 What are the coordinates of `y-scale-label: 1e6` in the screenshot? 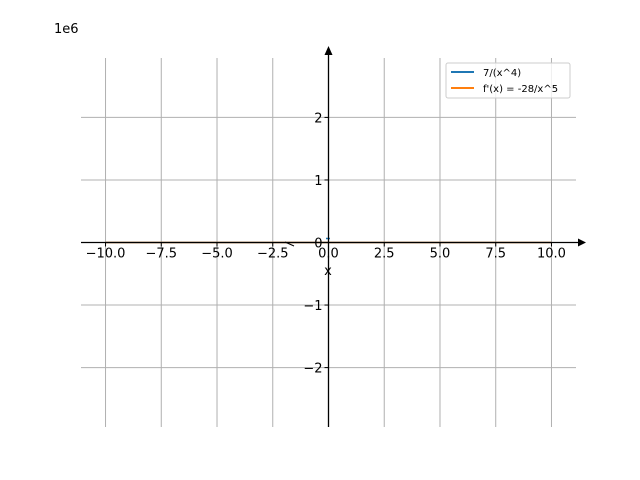 It's located at (66, 29).